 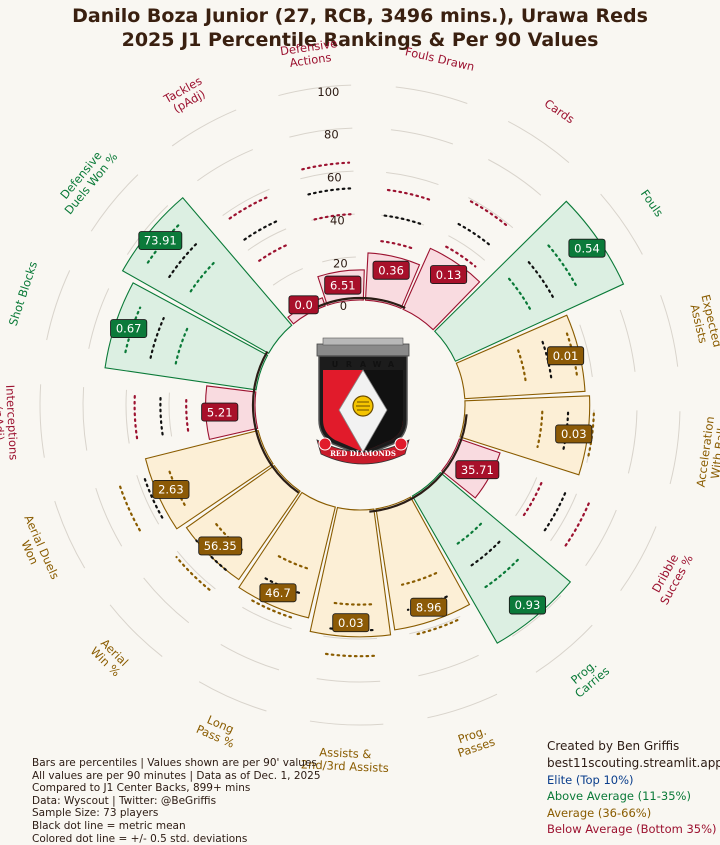 I want to click on value-box: 2.63, so click(x=171, y=489).